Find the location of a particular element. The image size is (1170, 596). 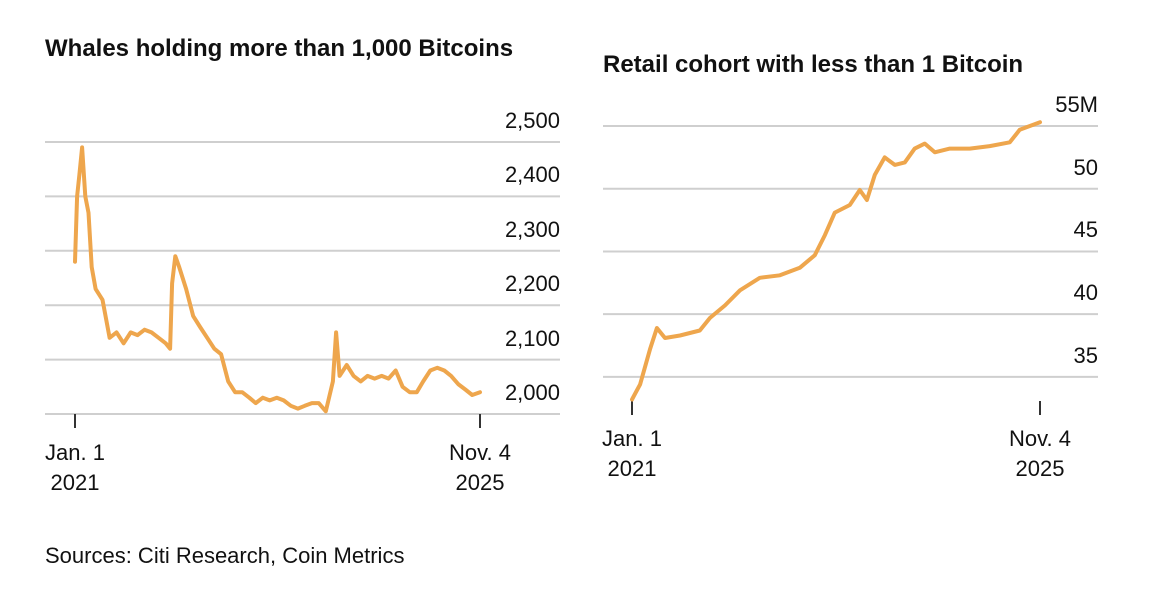

y-tick-label: 40 is located at coordinates (1085, 293).